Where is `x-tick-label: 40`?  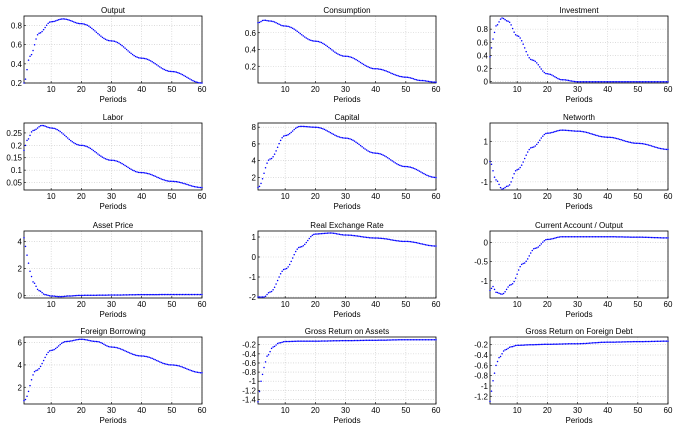 x-tick-label: 40 is located at coordinates (607, 410).